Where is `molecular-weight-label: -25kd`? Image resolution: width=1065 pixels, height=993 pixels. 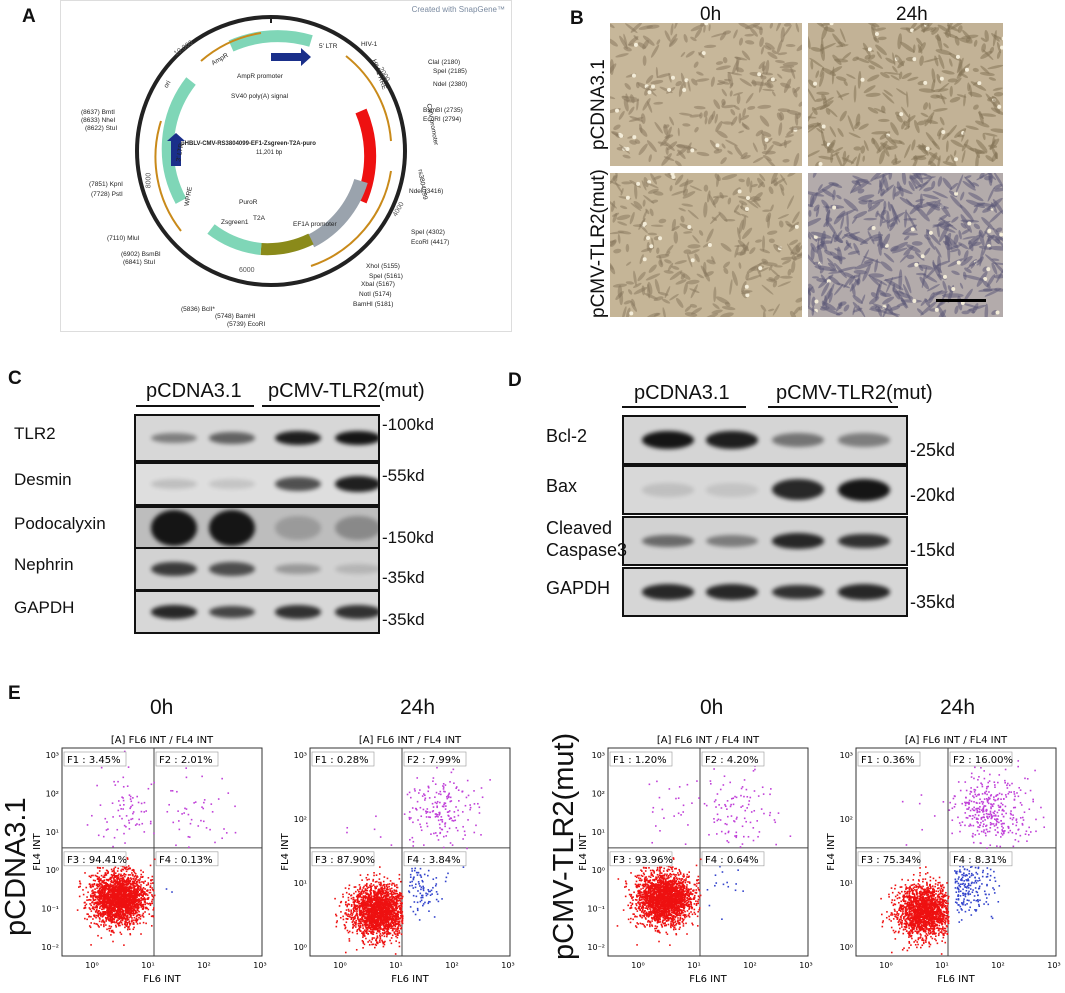
molecular-weight-label: -25kd is located at coordinates (932, 450).